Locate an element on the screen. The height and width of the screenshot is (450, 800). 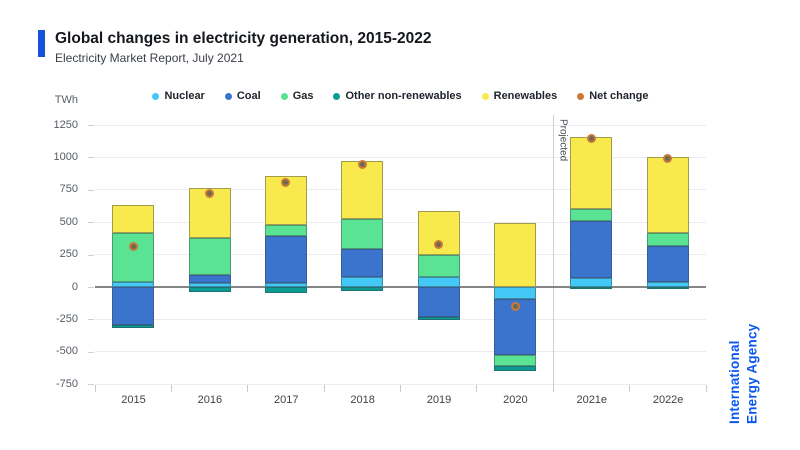
net-change-marker-2018 is located at coordinates (362, 165).